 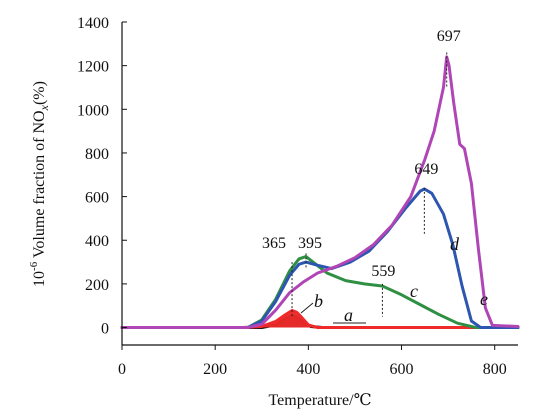 What do you see at coordinates (97, 198) in the screenshot?
I see `y-tick-label-600: 600` at bounding box center [97, 198].